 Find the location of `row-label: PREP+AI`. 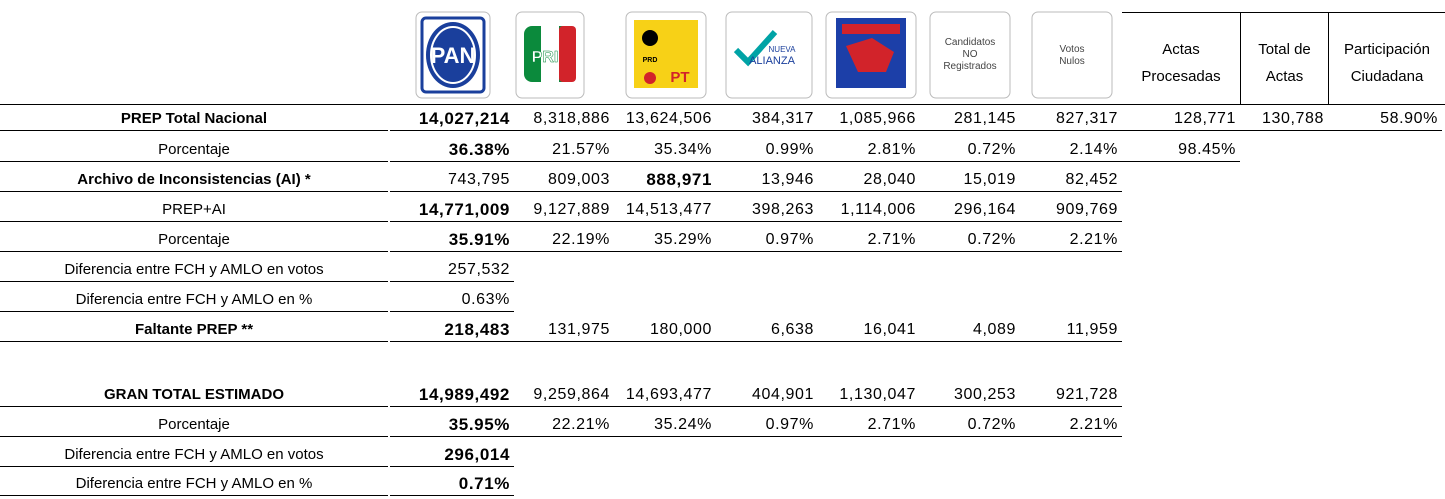

row-label: PREP+AI is located at coordinates (194, 210).